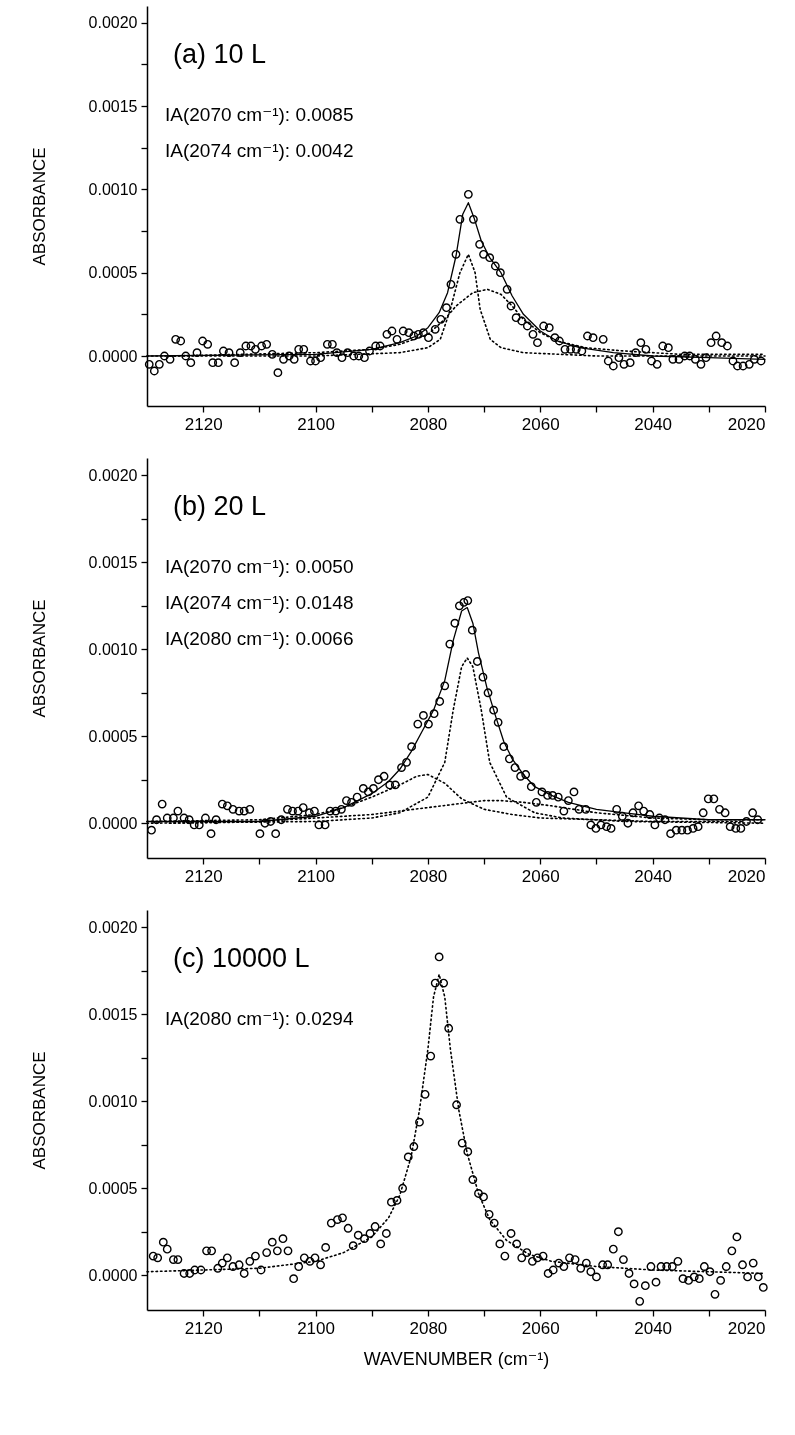 This screenshot has height=1435, width=795. Describe the element at coordinates (259, 602) in the screenshot. I see `annotation: IA(2074 cm⁻¹): 0.0148` at that location.